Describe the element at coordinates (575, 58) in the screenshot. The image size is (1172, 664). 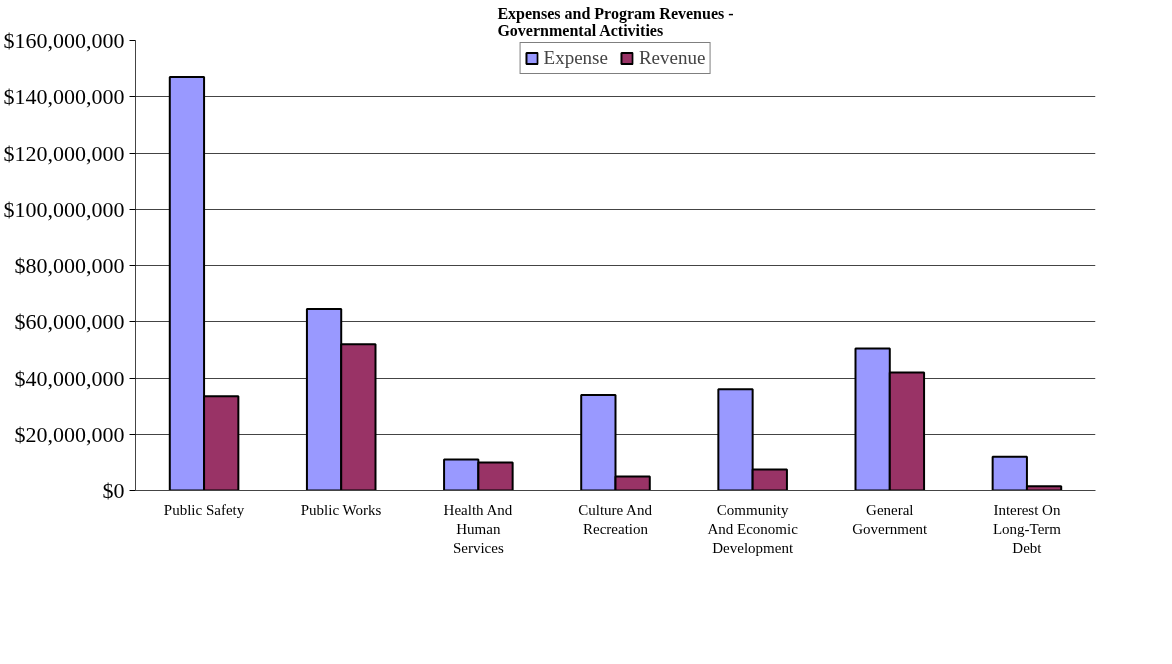
I see `legend-label: Expense` at that location.